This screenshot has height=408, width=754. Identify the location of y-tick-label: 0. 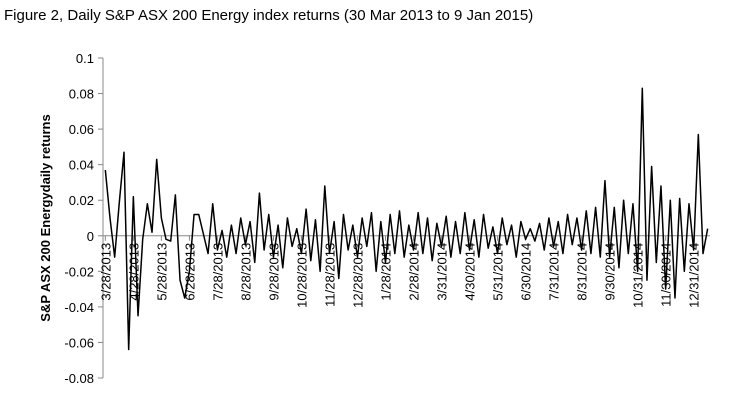
(90, 236).